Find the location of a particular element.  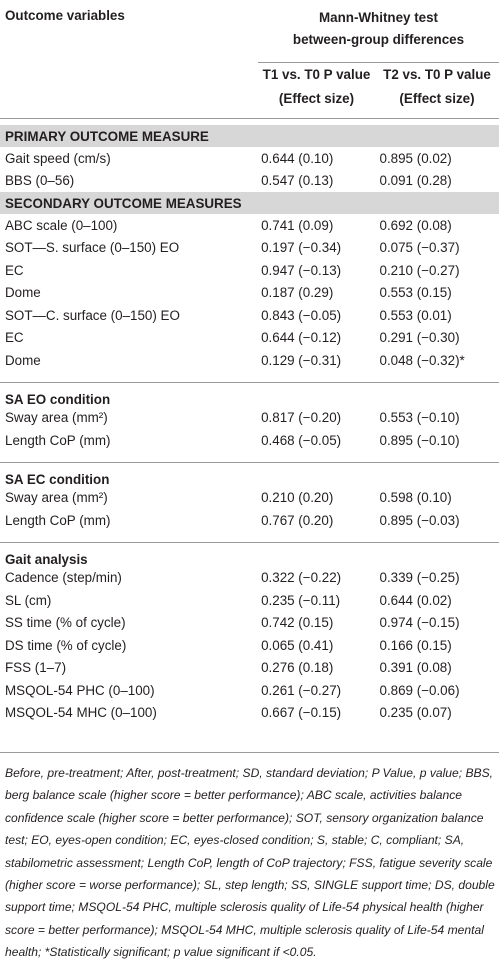

value-cell: 0.065 (0.41) is located at coordinates (297, 645).